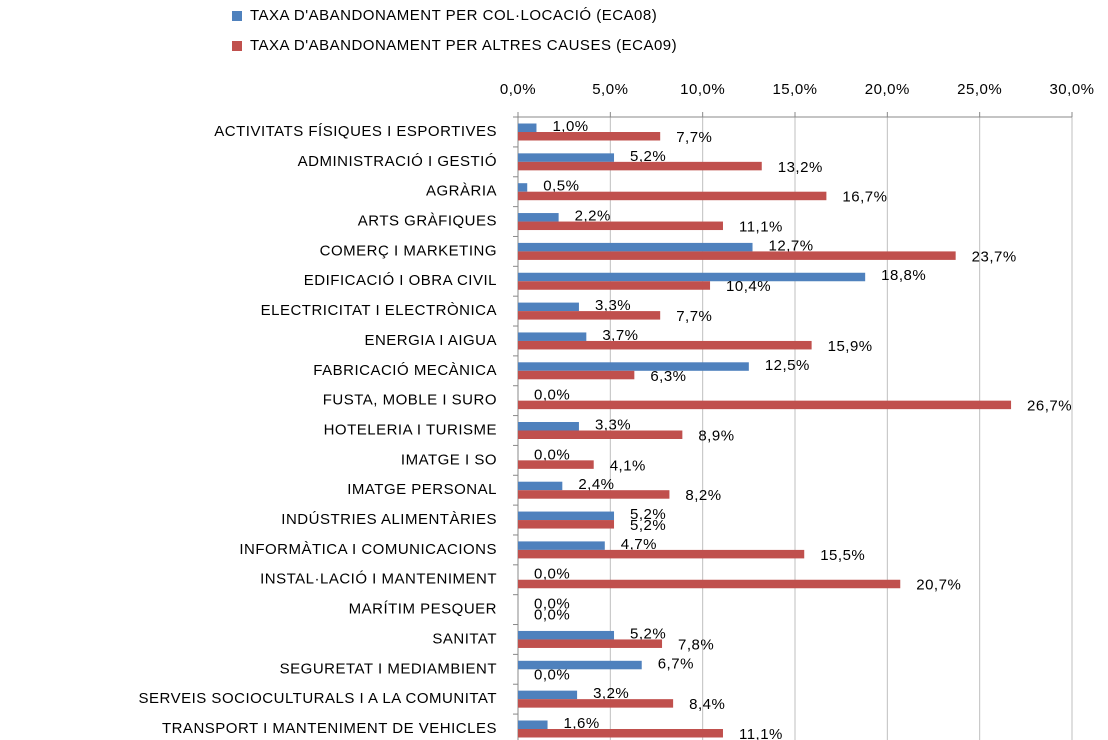  I want to click on value-label: 2,4%, so click(596, 484).